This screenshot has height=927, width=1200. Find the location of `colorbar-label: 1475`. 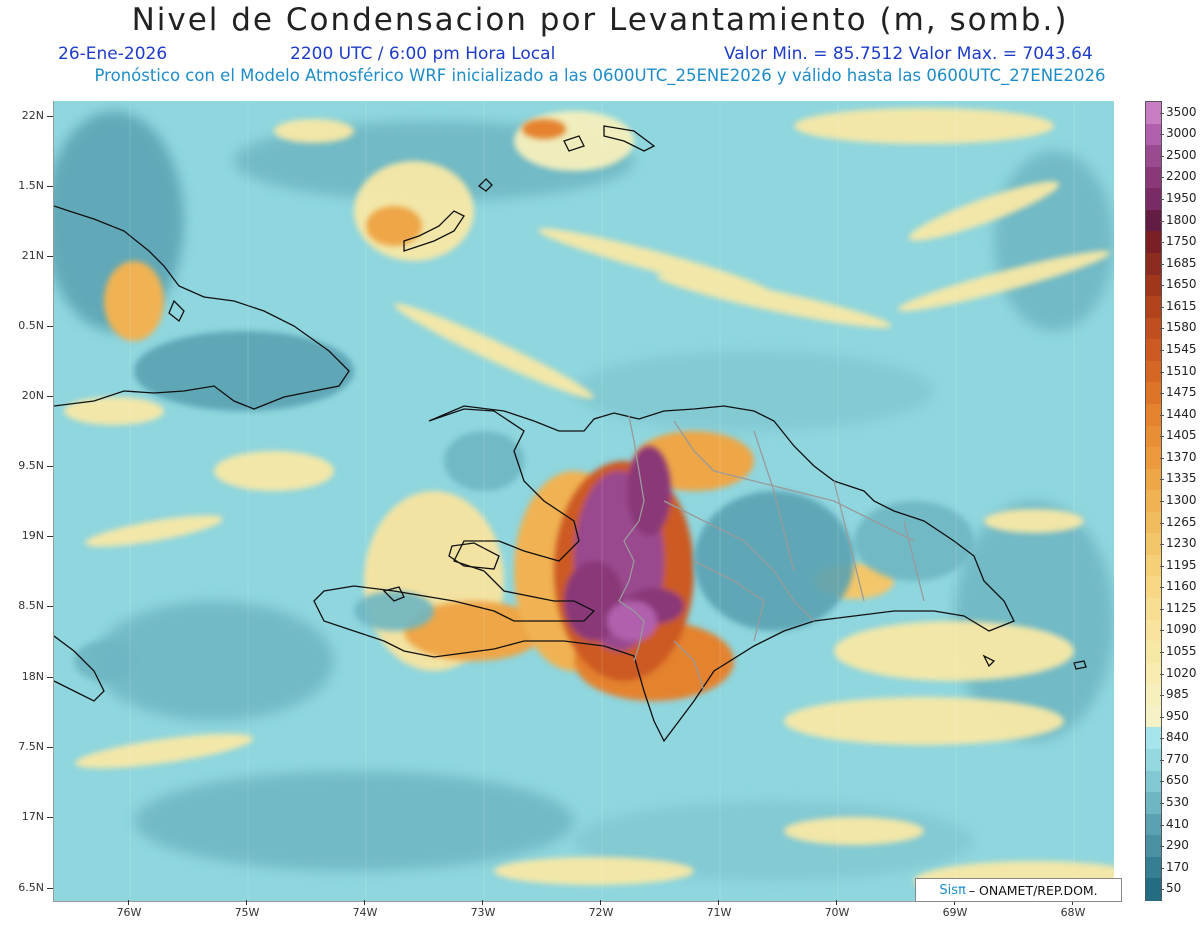

colorbar-label: 1475 is located at coordinates (1181, 392).